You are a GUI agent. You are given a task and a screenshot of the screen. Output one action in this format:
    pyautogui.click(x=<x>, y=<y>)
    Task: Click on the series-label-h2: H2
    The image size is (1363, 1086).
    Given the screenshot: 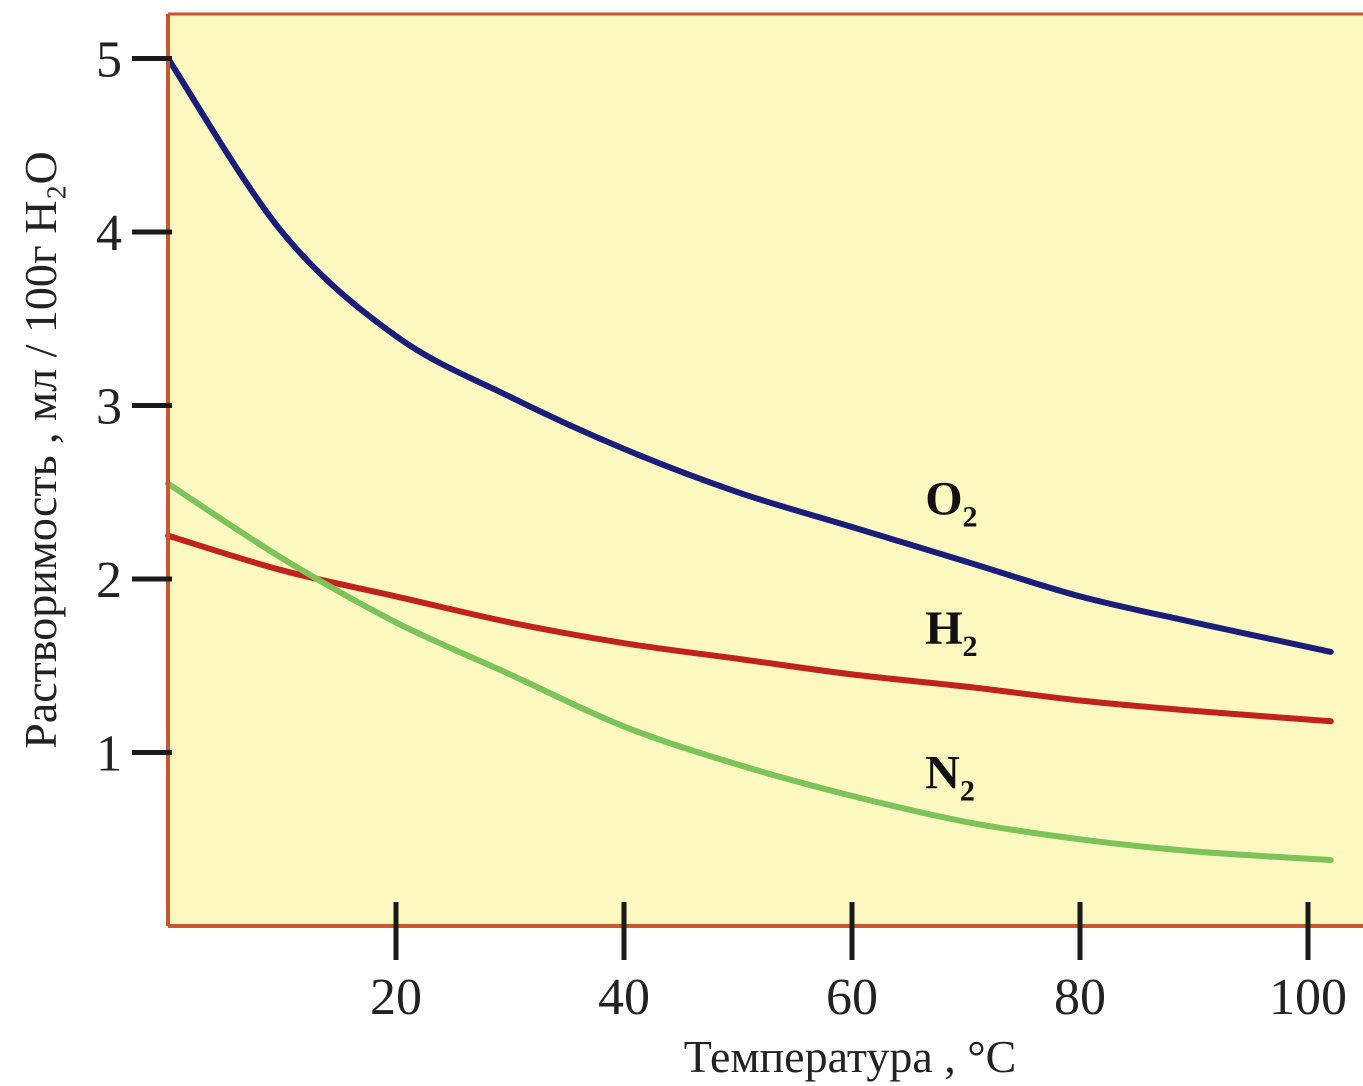 What is the action you would take?
    pyautogui.click(x=951, y=632)
    